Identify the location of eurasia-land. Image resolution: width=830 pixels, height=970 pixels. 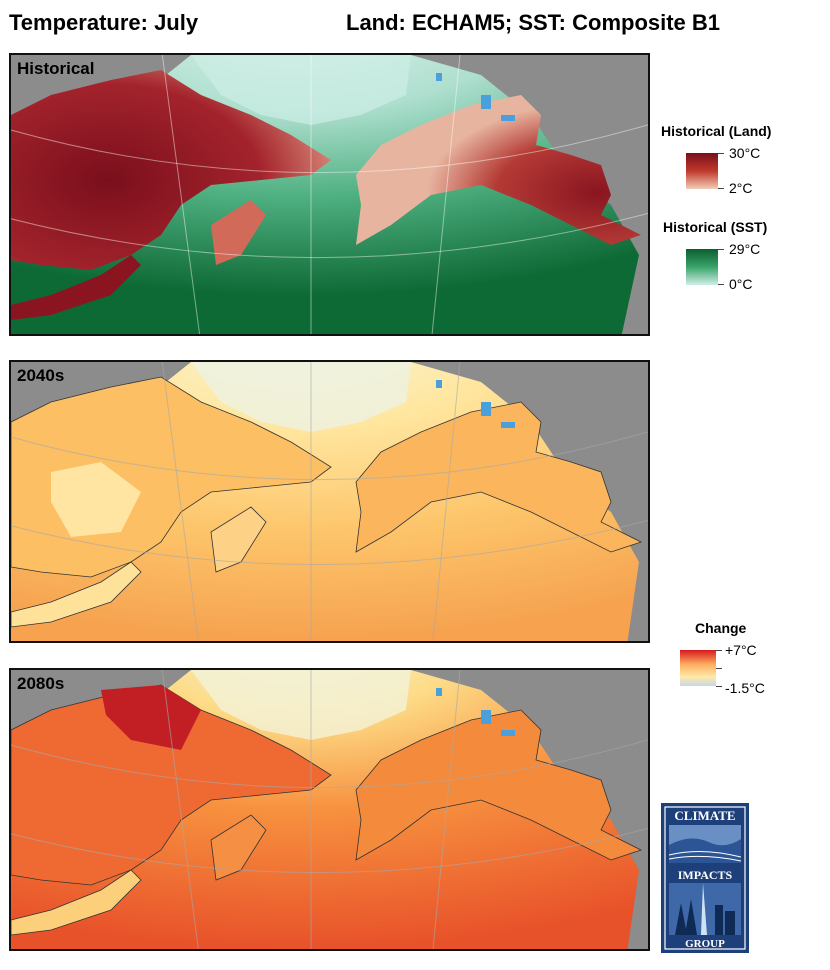
(171, 170).